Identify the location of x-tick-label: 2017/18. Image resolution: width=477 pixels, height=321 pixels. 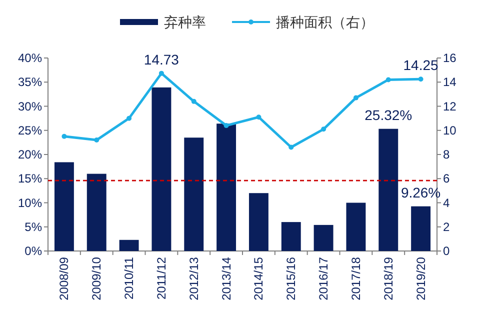
(355, 278).